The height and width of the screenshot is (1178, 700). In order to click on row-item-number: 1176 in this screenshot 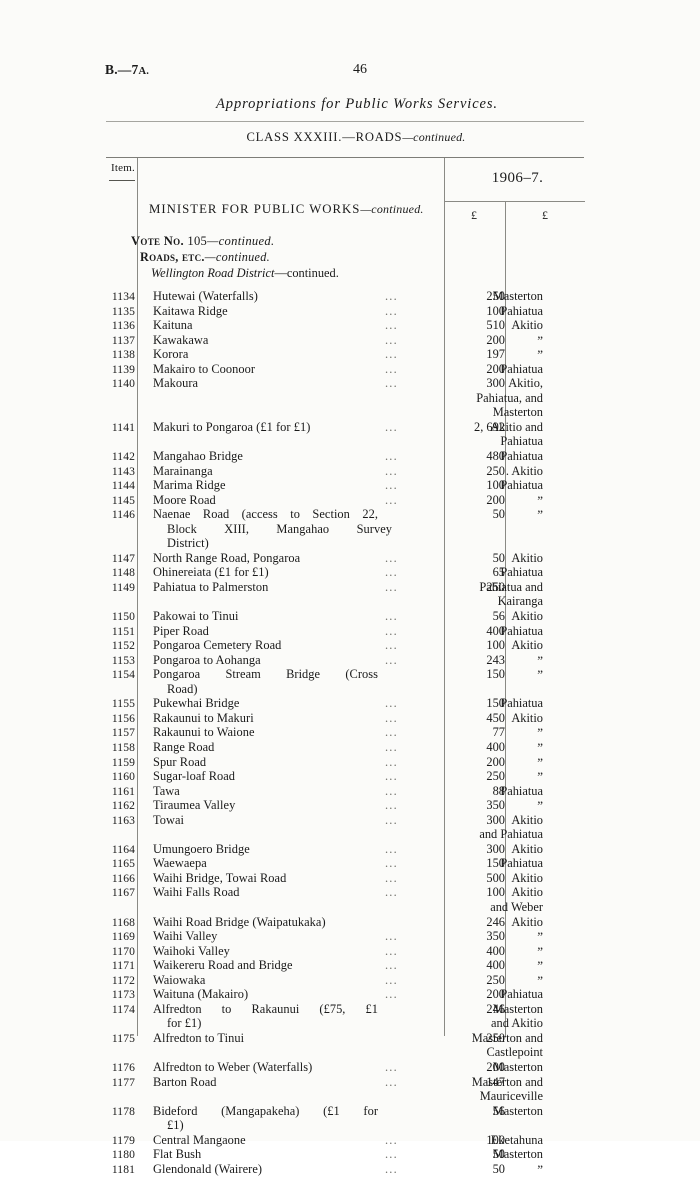, I will do `click(123, 1067)`.